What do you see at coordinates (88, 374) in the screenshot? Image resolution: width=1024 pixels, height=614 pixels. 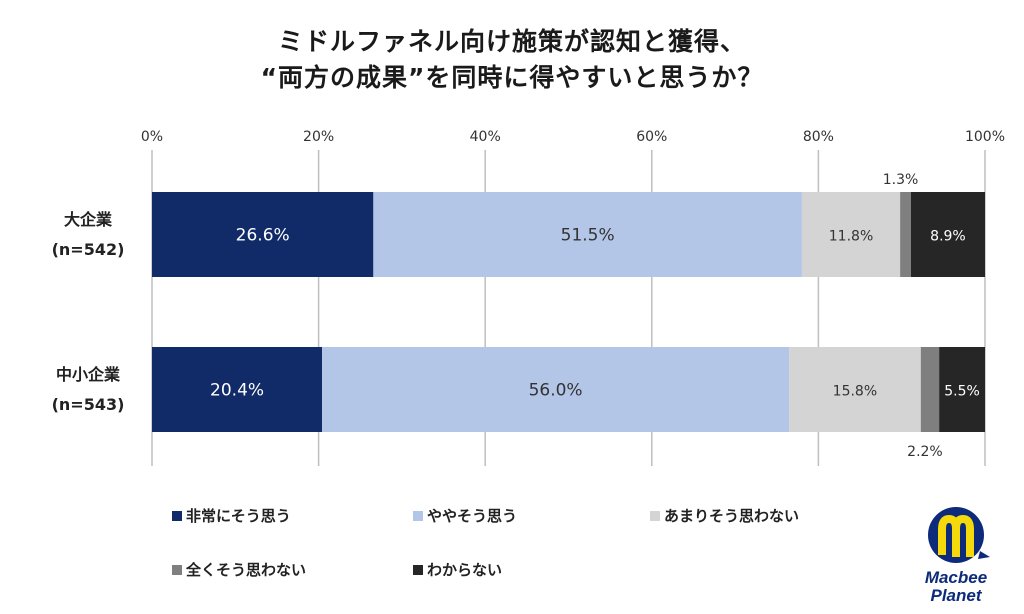 I see `category-label: 中小企業` at bounding box center [88, 374].